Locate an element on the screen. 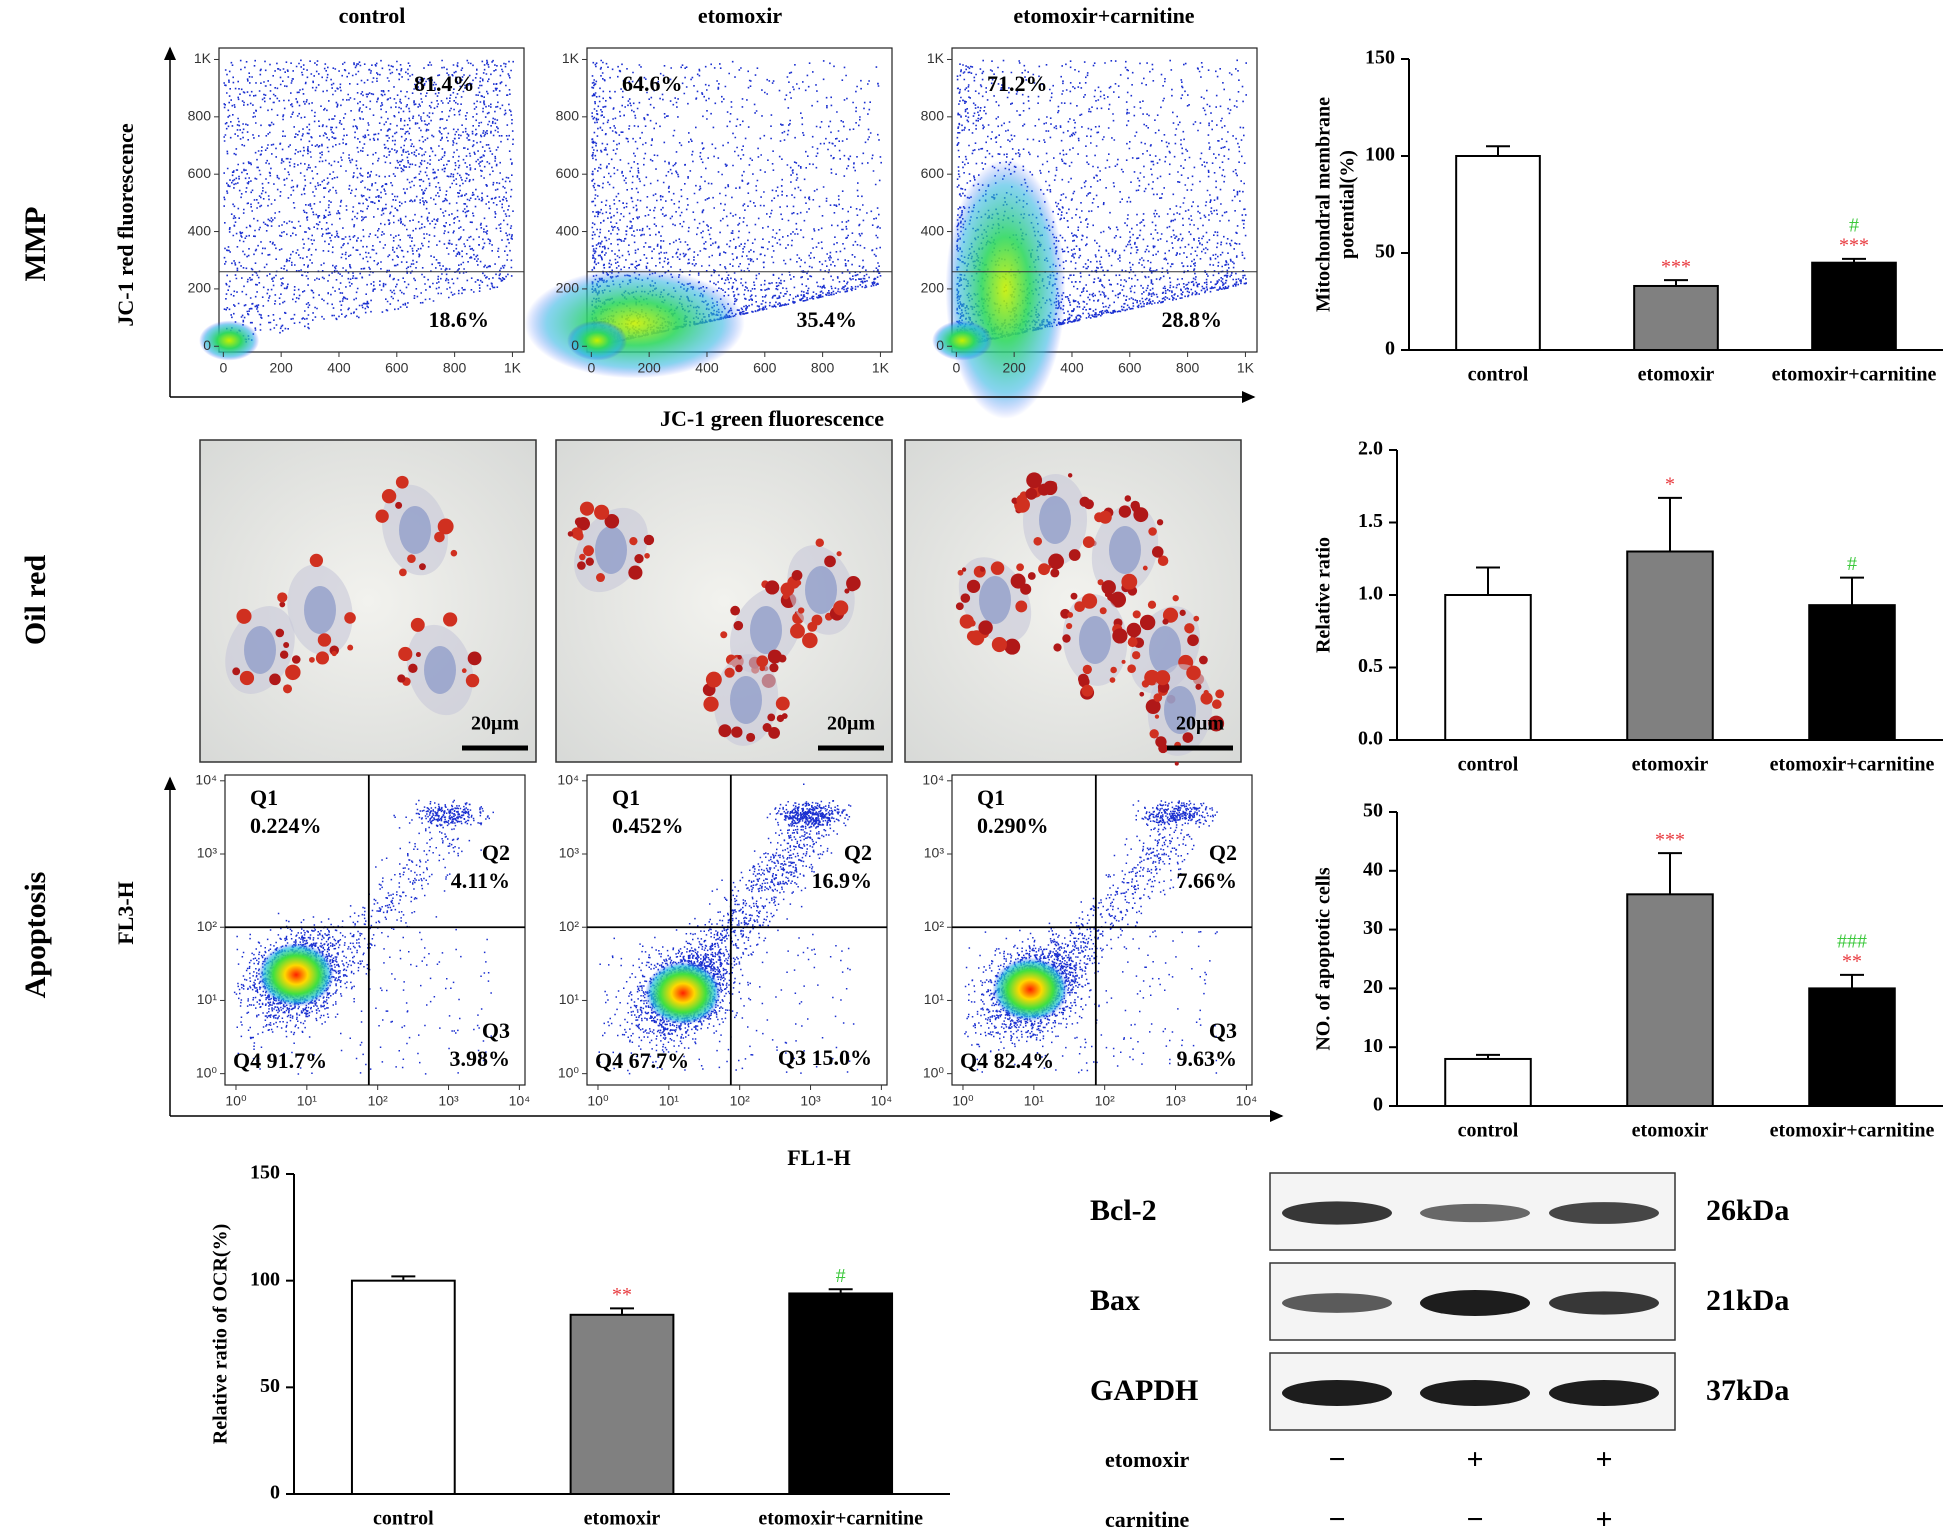 This screenshot has width=1959, height=1540. x-tick-label: 10³ is located at coordinates (1175, 1101).